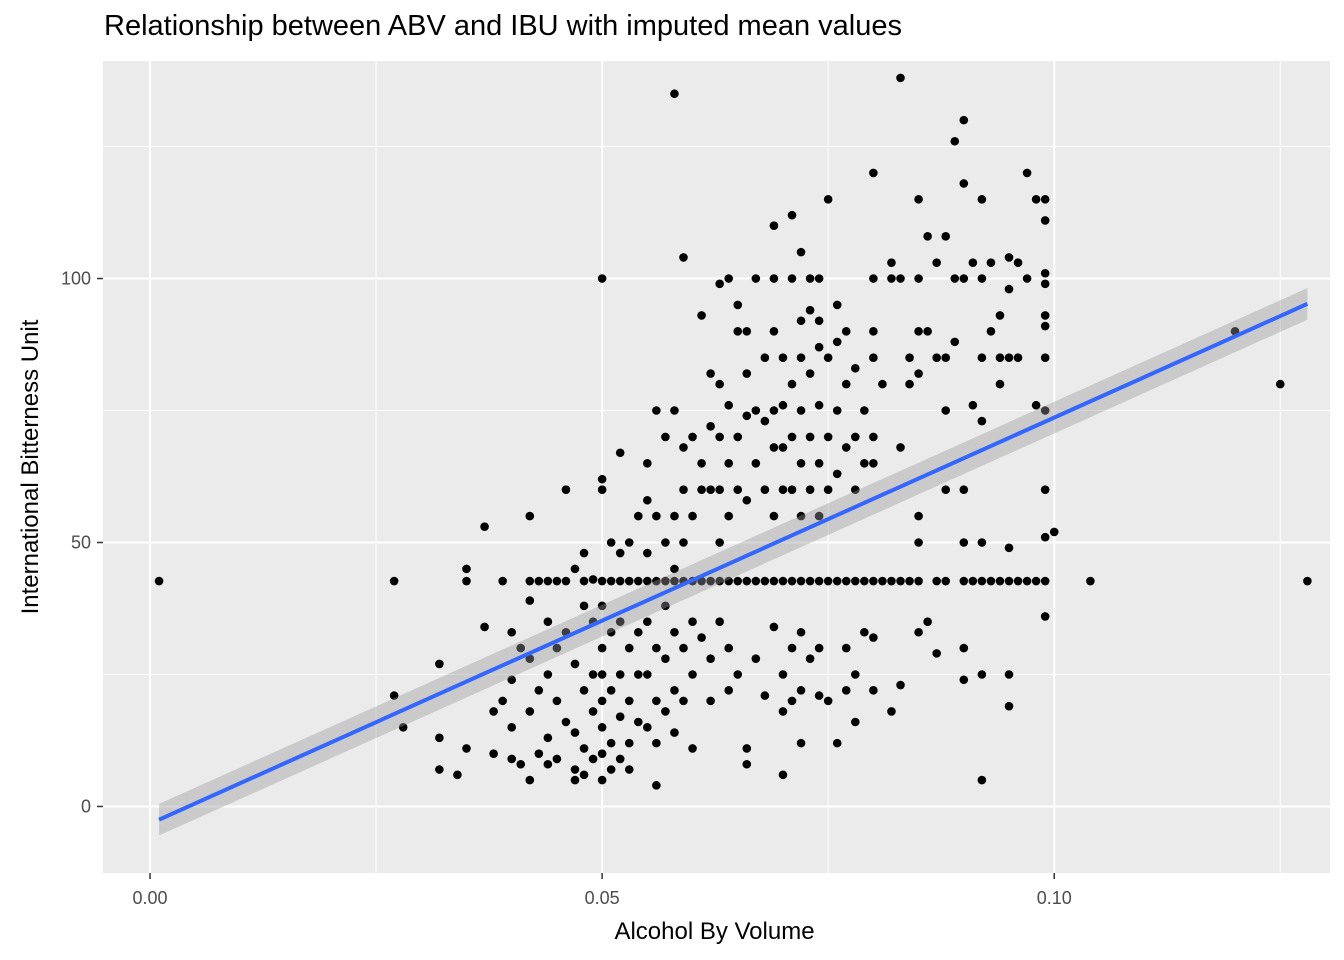 This screenshot has width=1344, height=960. Describe the element at coordinates (1054, 898) in the screenshot. I see `x-tick-label: 0.10` at that location.